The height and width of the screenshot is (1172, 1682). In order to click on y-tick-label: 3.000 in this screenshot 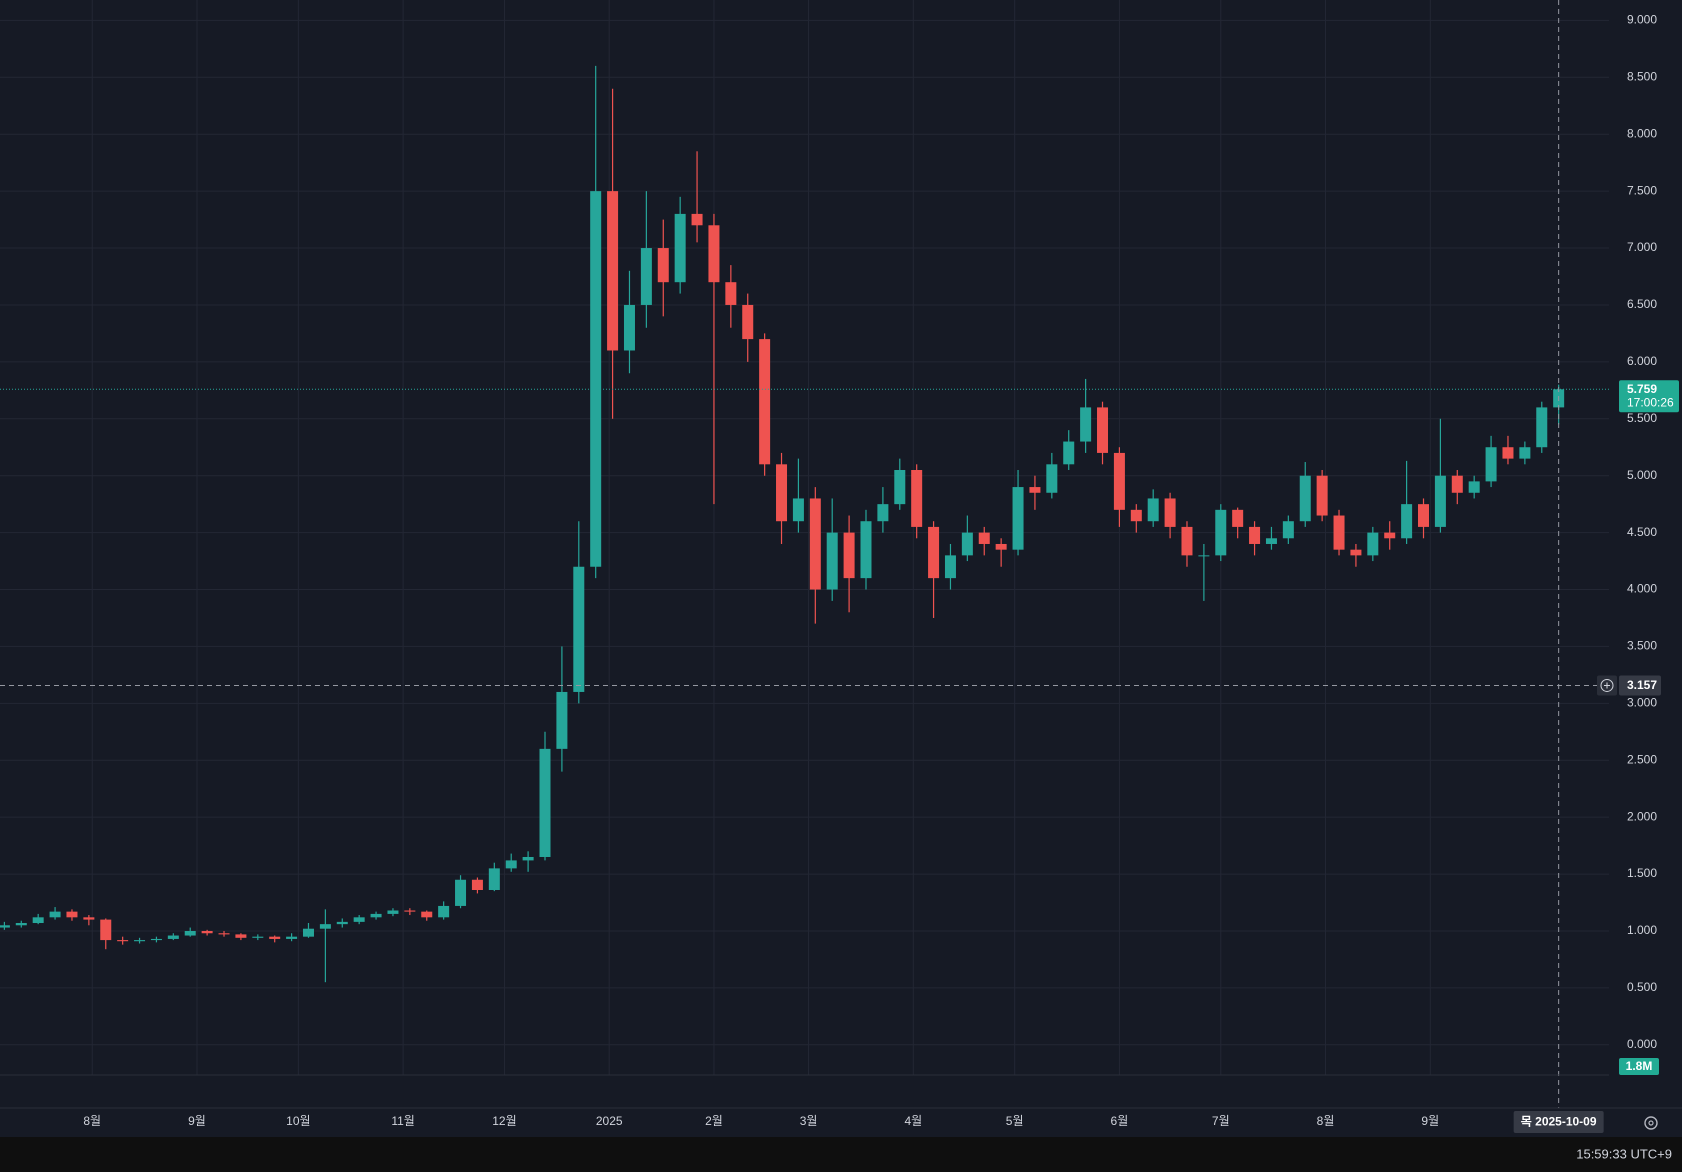, I will do `click(1642, 703)`.